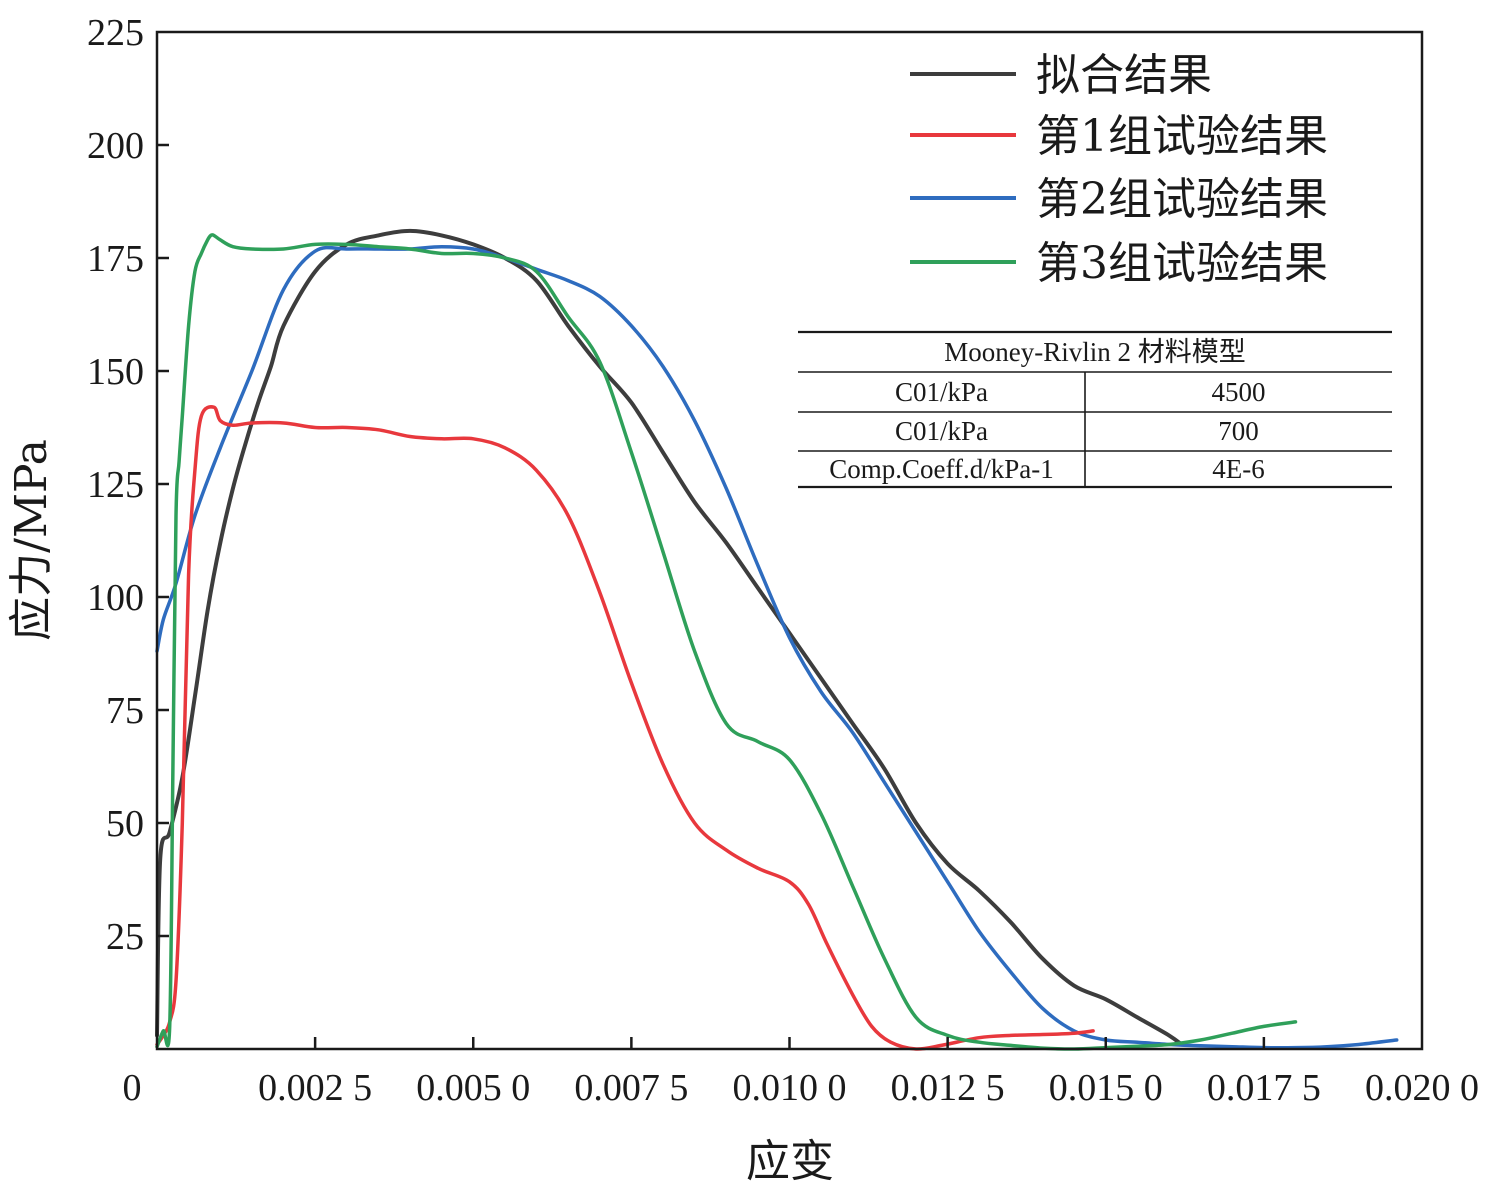  What do you see at coordinates (1239, 392) in the screenshot?
I see `table-param-value: 4500` at bounding box center [1239, 392].